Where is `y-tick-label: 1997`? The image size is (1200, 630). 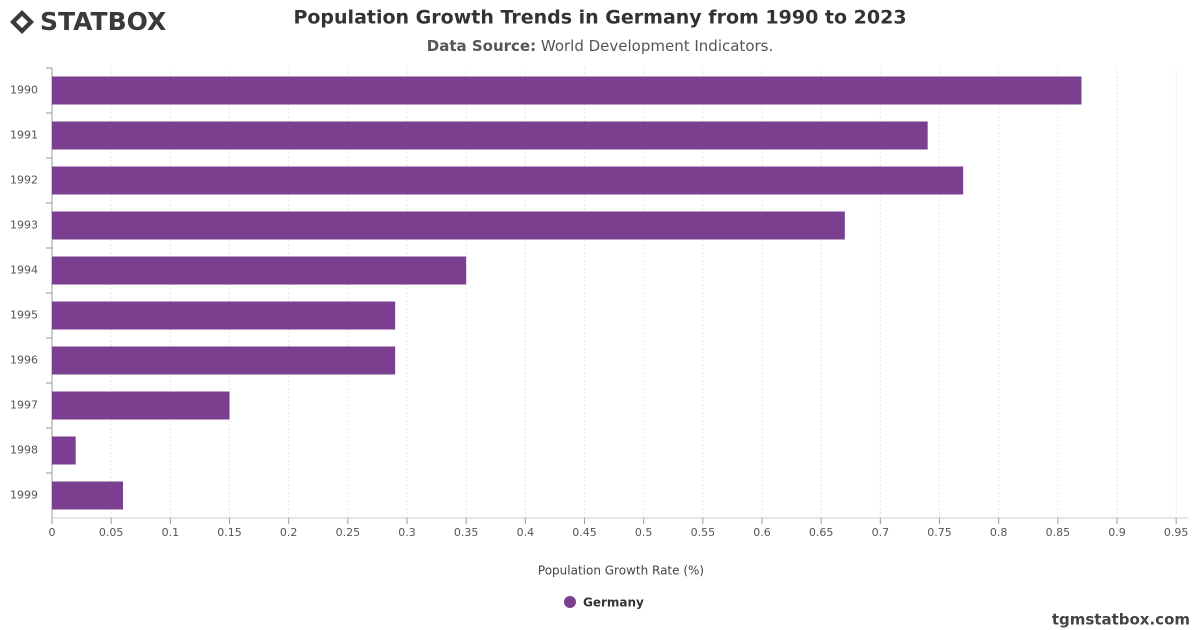 y-tick-label: 1997 is located at coordinates (24, 405).